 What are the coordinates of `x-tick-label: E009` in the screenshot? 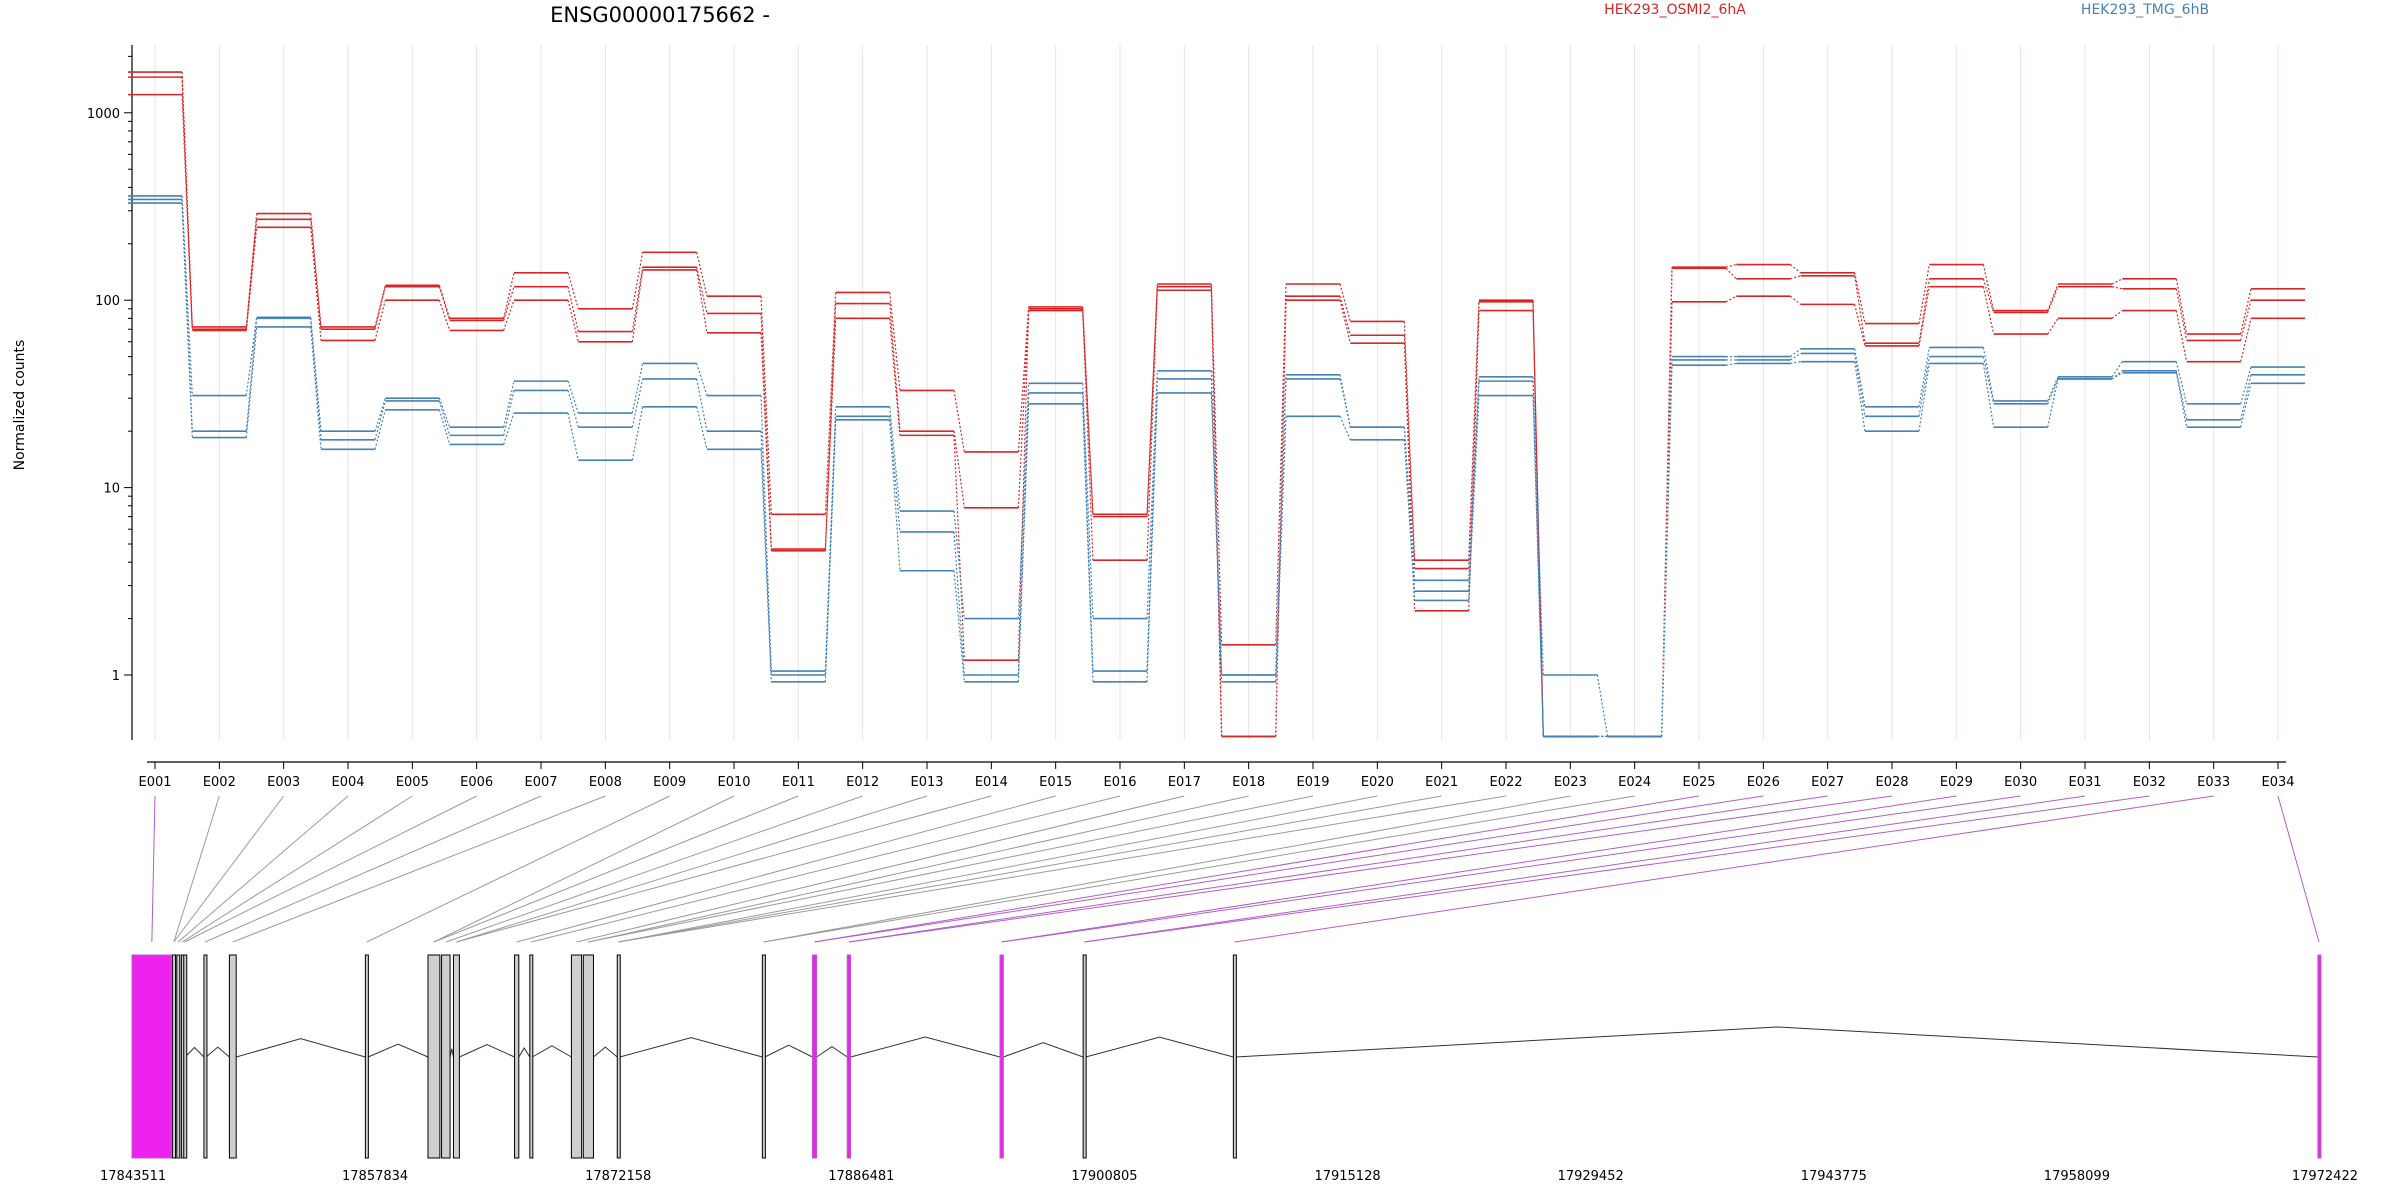 It's located at (669, 782).